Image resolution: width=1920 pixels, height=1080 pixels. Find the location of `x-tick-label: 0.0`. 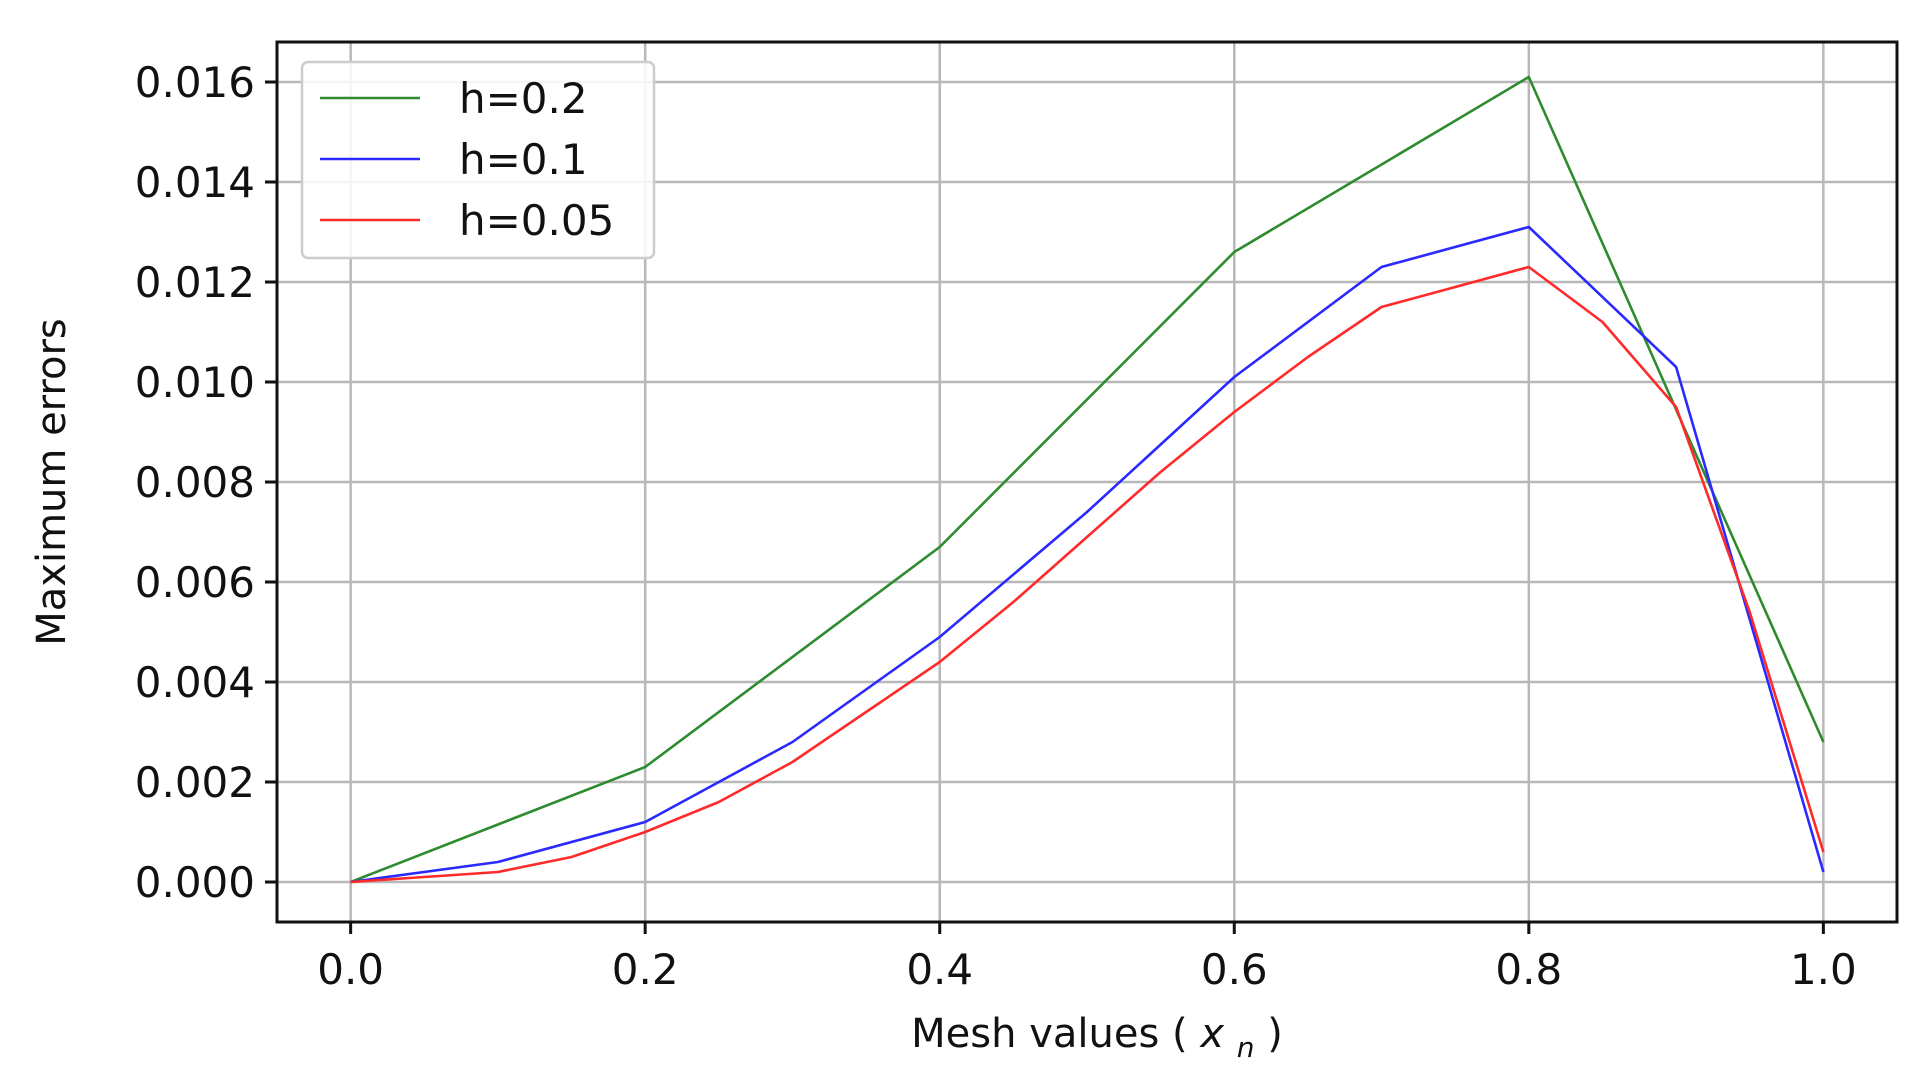

x-tick-label: 0.0 is located at coordinates (350, 969).